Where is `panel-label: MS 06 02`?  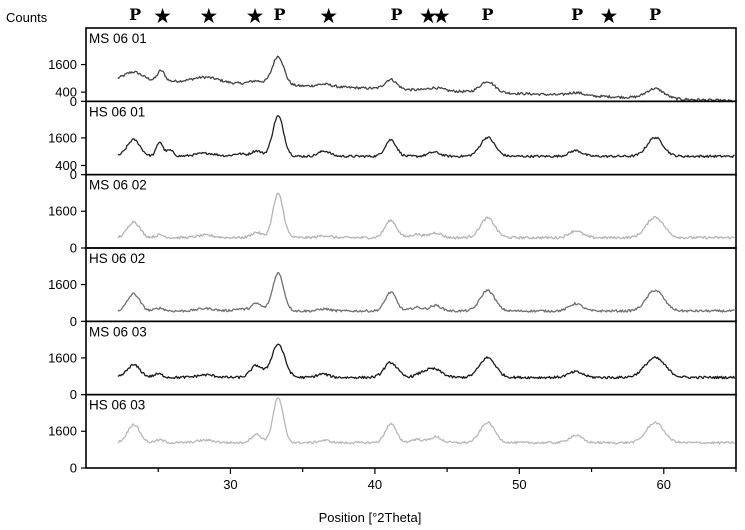 panel-label: MS 06 02 is located at coordinates (118, 185).